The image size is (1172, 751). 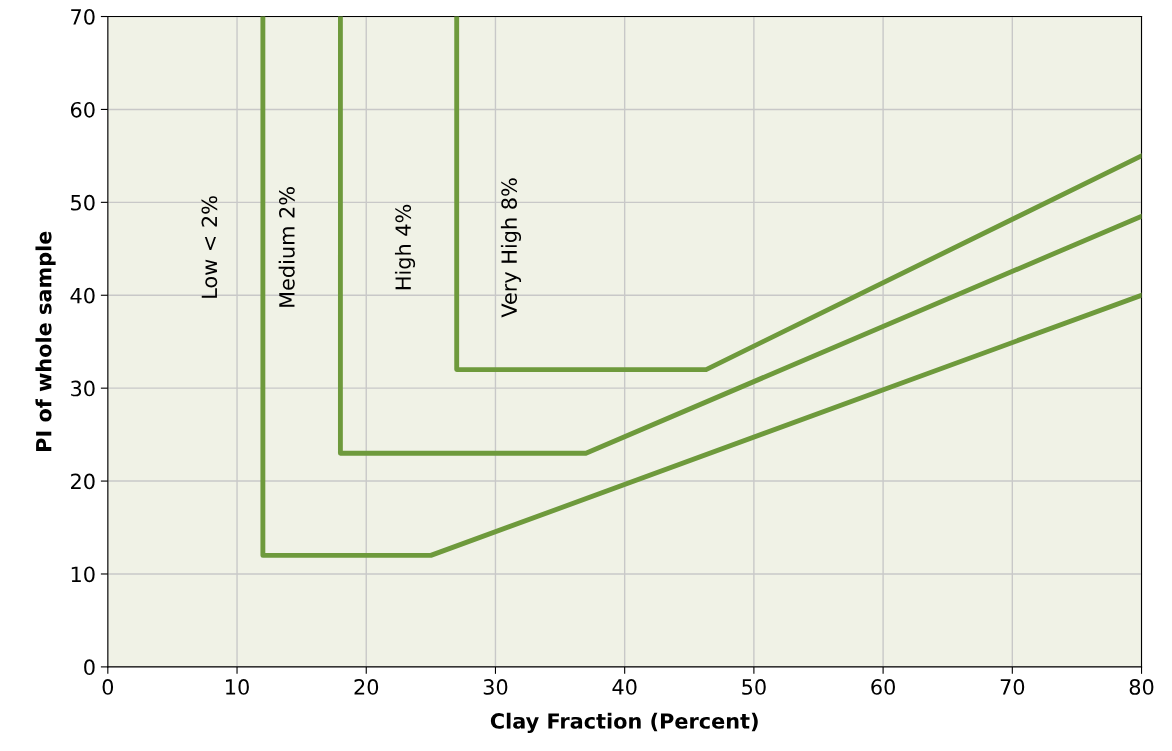 I want to click on annotation: High 4%, so click(x=405, y=247).